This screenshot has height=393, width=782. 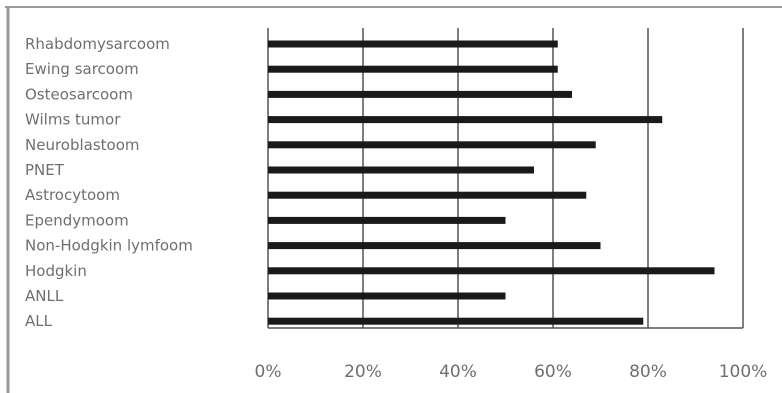 What do you see at coordinates (743, 372) in the screenshot?
I see `x-tick-label-5: 100%` at bounding box center [743, 372].